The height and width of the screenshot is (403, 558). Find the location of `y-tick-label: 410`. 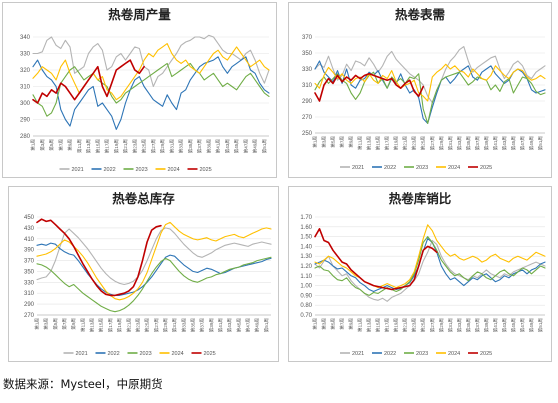

y-tick-label: 410 is located at coordinates (29, 240).